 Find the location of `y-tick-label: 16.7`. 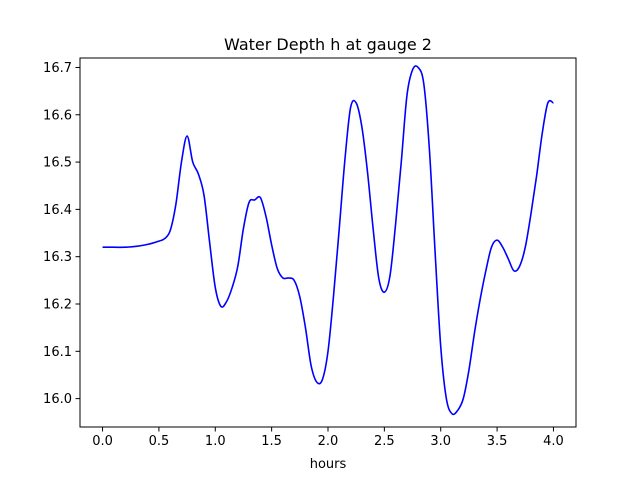

y-tick-label: 16.7 is located at coordinates (57, 68).